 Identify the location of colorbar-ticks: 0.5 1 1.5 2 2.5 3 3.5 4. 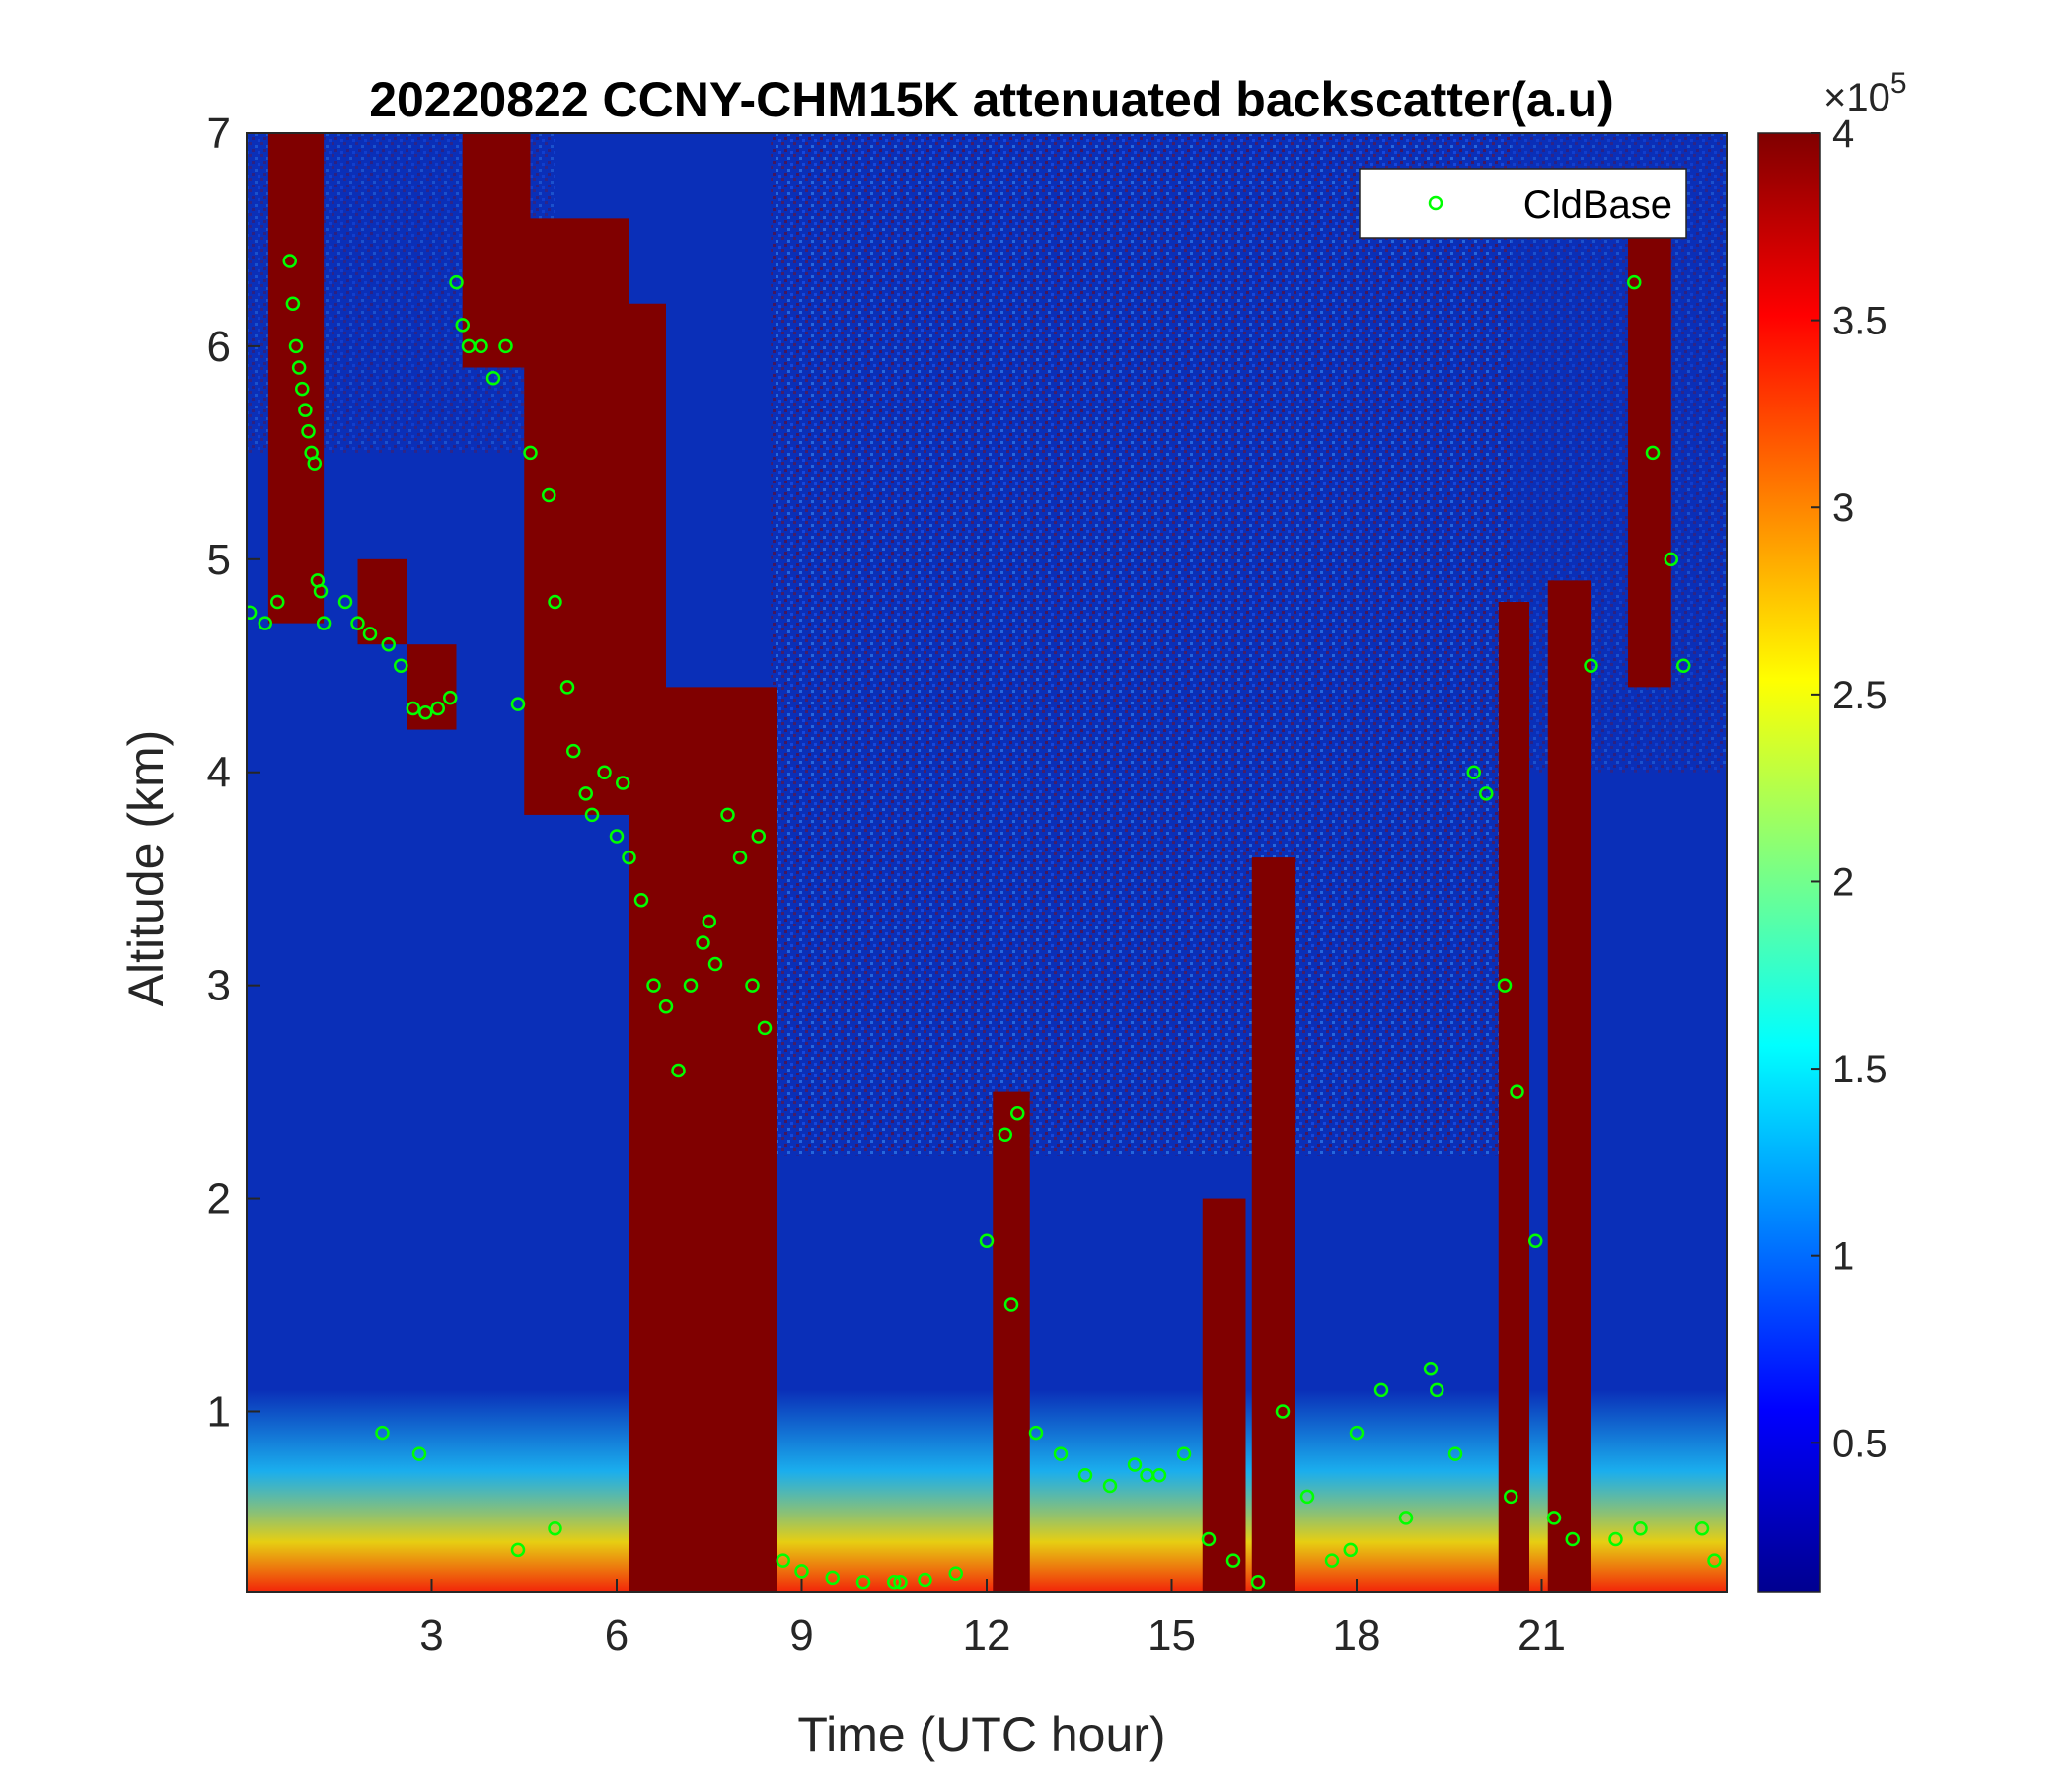
(1849, 788).